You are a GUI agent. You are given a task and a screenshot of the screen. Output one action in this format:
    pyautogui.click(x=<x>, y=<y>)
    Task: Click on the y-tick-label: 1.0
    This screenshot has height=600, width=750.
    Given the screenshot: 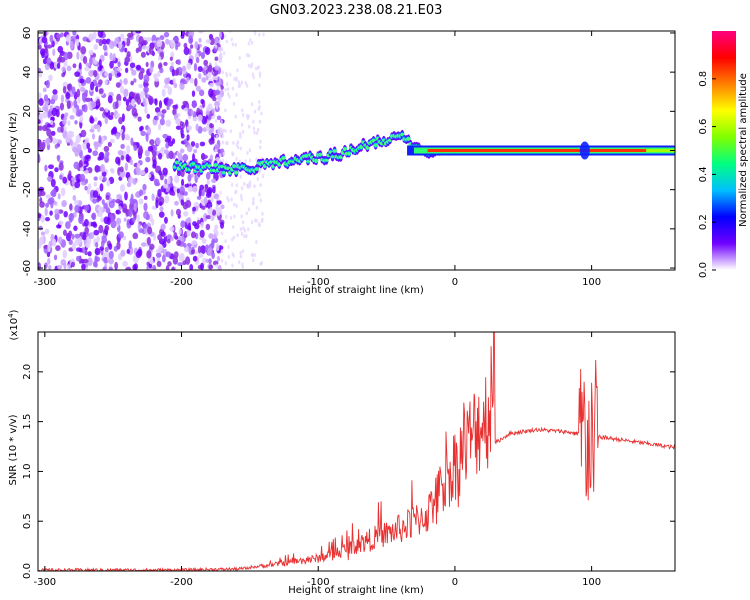 What is the action you would take?
    pyautogui.click(x=27, y=471)
    